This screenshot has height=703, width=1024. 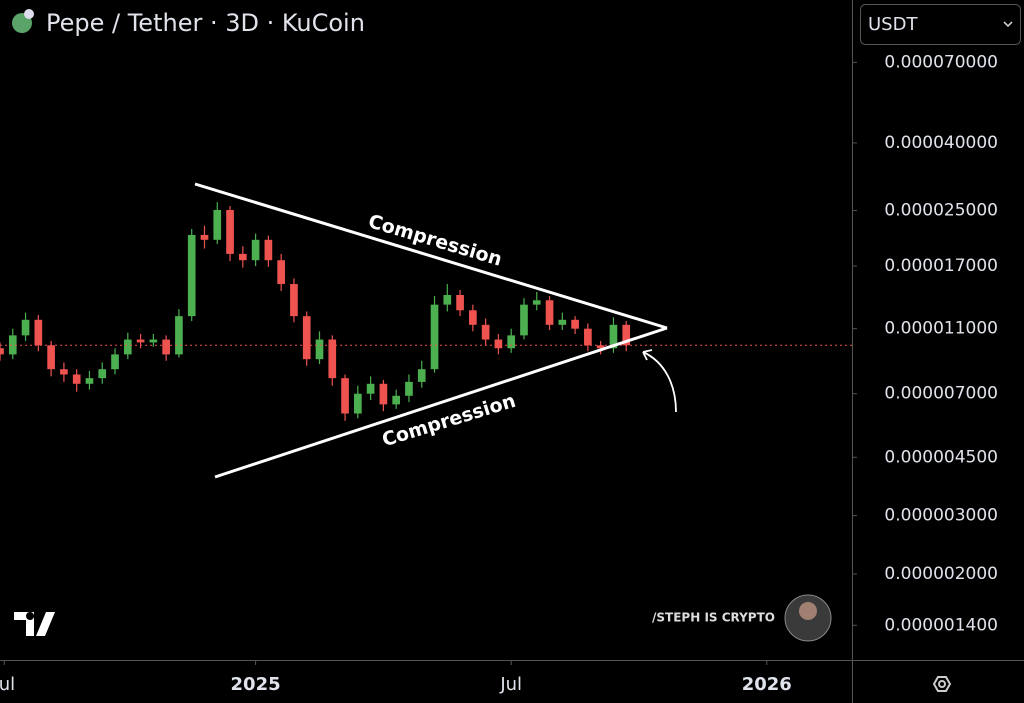 I want to click on currency-dropdown: USDT, so click(x=940, y=24).